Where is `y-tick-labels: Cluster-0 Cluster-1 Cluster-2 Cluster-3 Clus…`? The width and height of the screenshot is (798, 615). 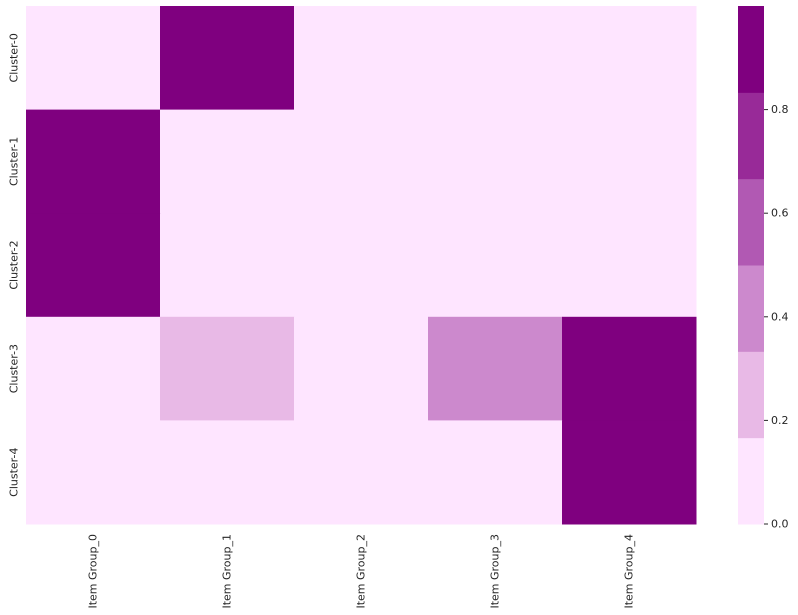
y-tick-labels: Cluster-0 Cluster-1 Cluster-2 Cluster-3 Clus… is located at coordinates (14, 265).